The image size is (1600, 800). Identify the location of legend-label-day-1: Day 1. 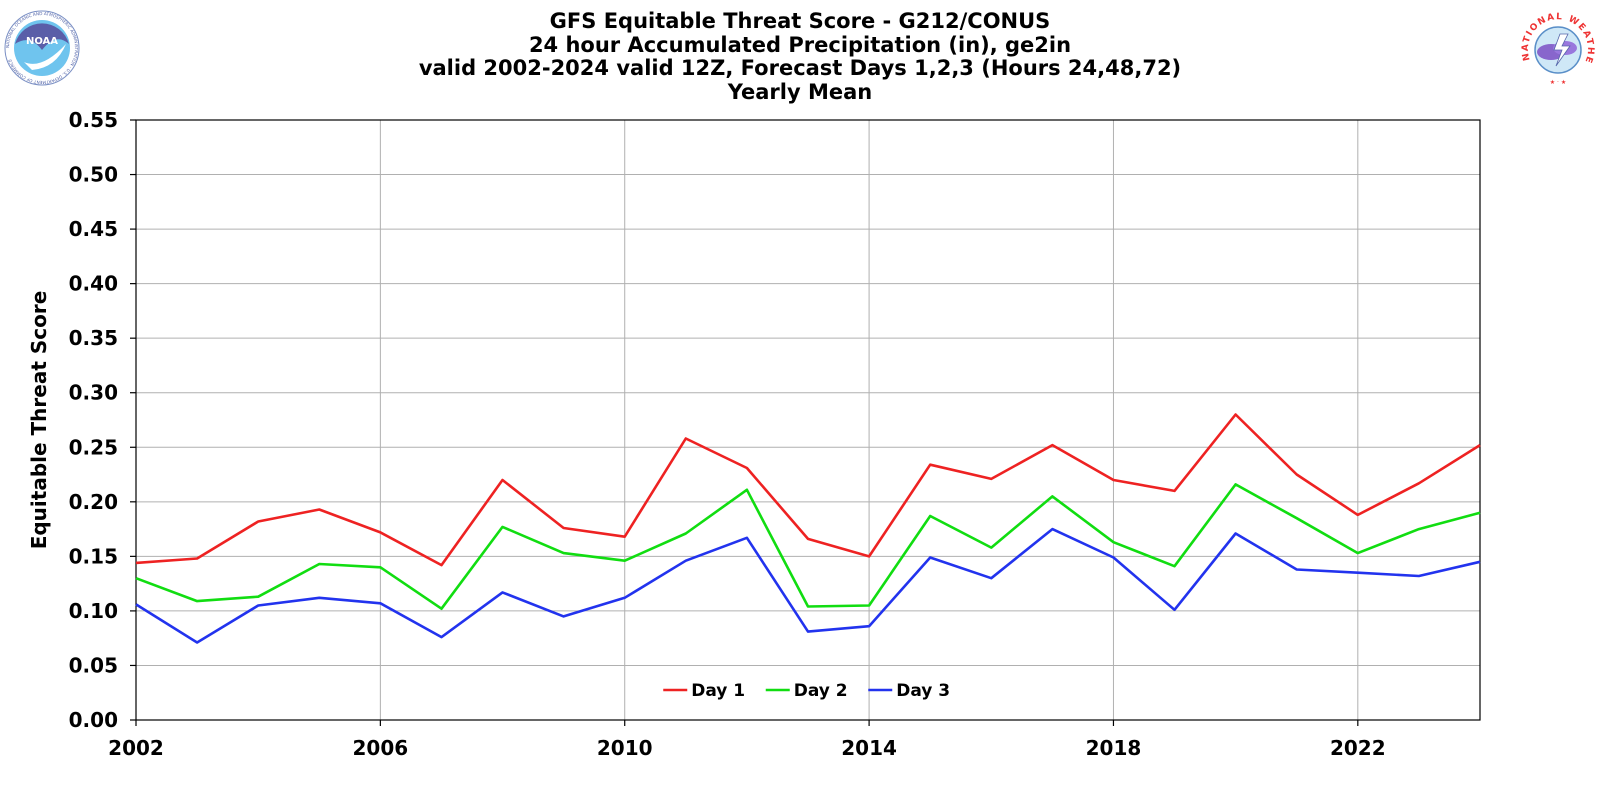
(718, 691).